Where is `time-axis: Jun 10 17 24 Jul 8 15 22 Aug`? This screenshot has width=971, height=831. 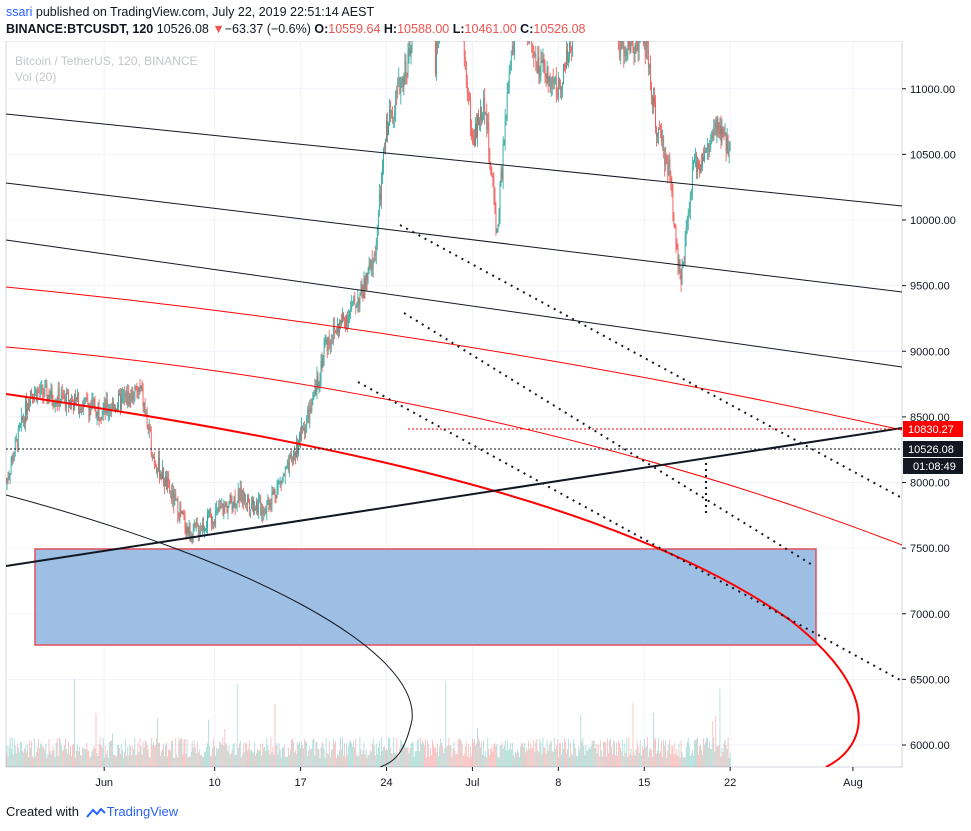
time-axis: Jun 10 17 24 Jul 8 15 22 Aug is located at coordinates (479, 778).